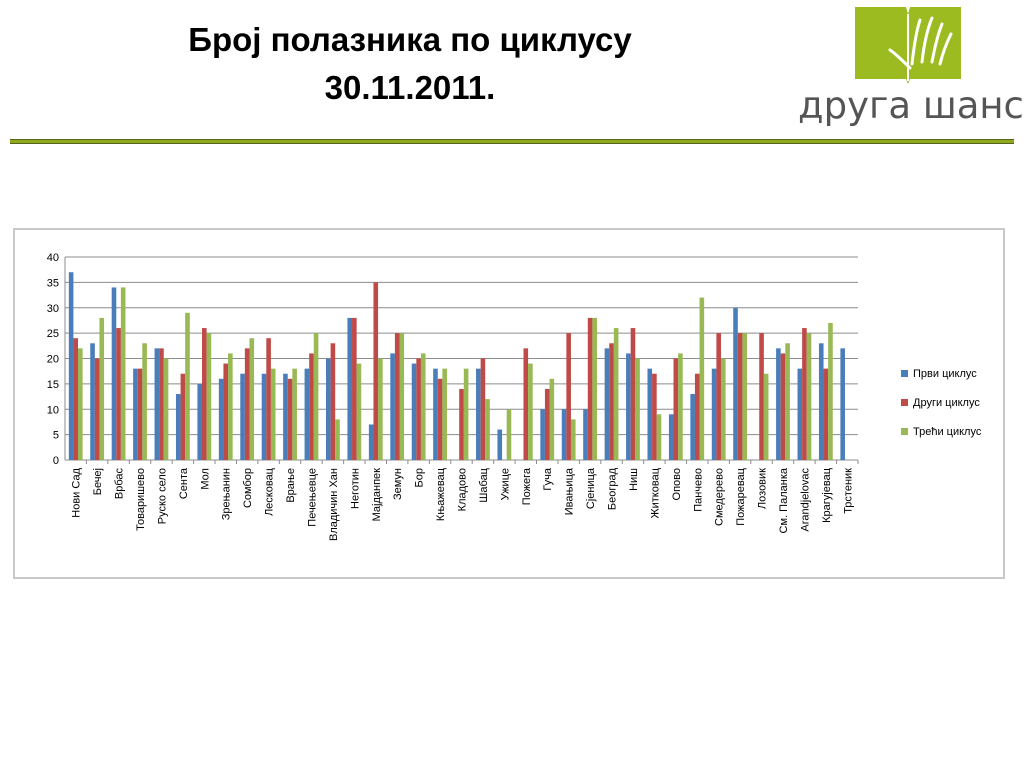  What do you see at coordinates (291, 485) in the screenshot?
I see `x-tick-label: Врање` at bounding box center [291, 485].